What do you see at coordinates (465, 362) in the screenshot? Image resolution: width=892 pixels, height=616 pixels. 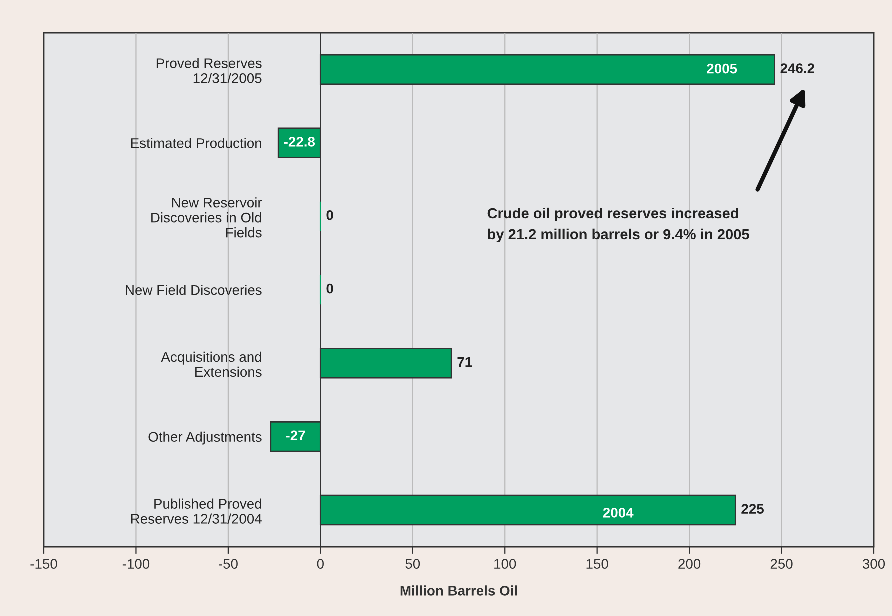 I see `data-label: 71` at bounding box center [465, 362].